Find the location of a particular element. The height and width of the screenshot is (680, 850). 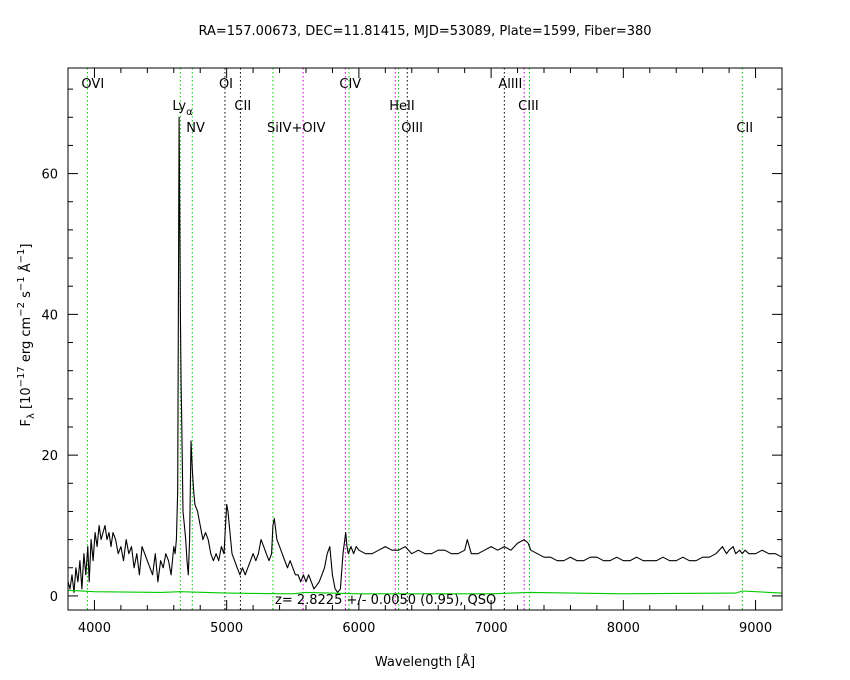

line-label: Lyα is located at coordinates (182, 108).